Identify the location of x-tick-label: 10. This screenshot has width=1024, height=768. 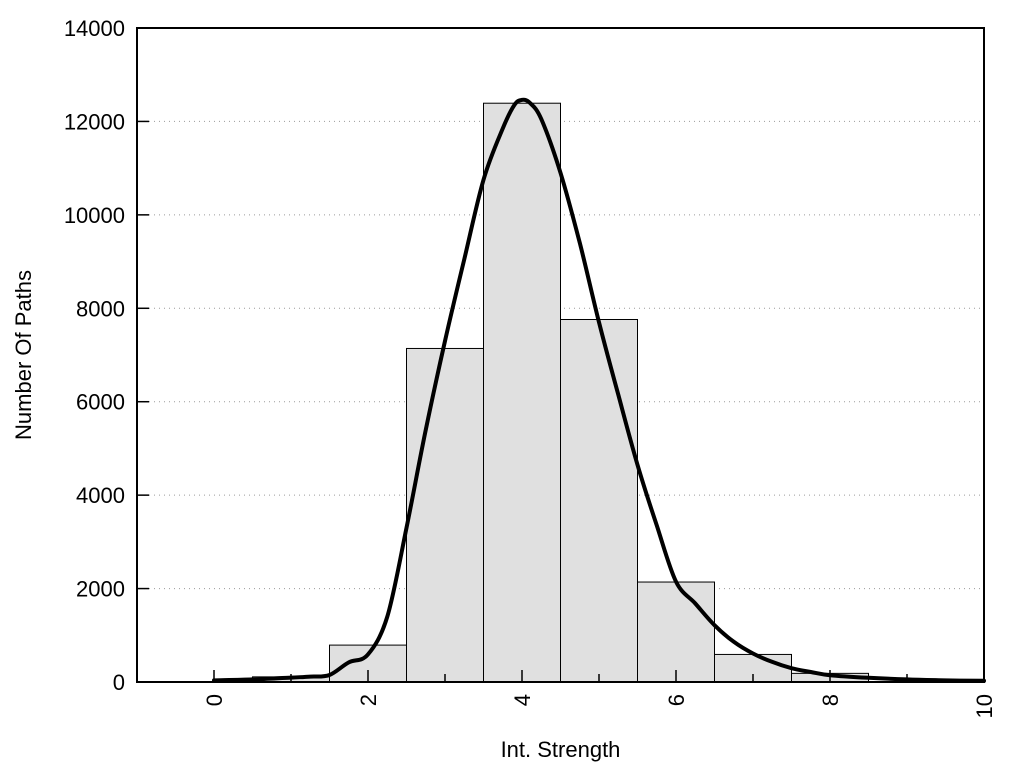
(984, 706).